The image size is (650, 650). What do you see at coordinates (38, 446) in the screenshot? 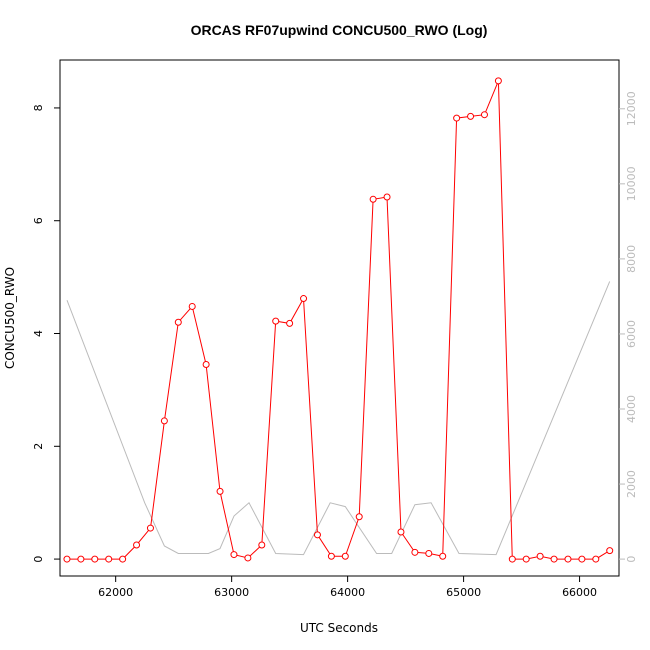
I see `y-tick-label-1: 2` at bounding box center [38, 446].